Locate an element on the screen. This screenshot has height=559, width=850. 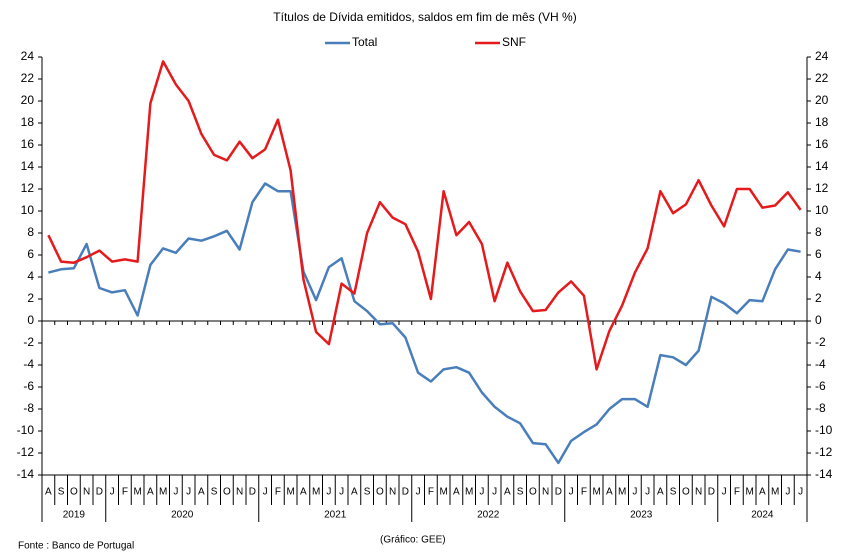
y-tick-label: -6 is located at coordinates (28, 386).